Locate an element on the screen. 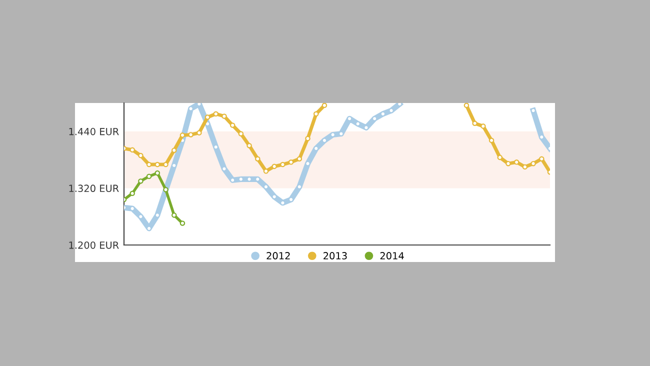 This screenshot has height=366, width=650. legend-label: 2013 is located at coordinates (335, 256).